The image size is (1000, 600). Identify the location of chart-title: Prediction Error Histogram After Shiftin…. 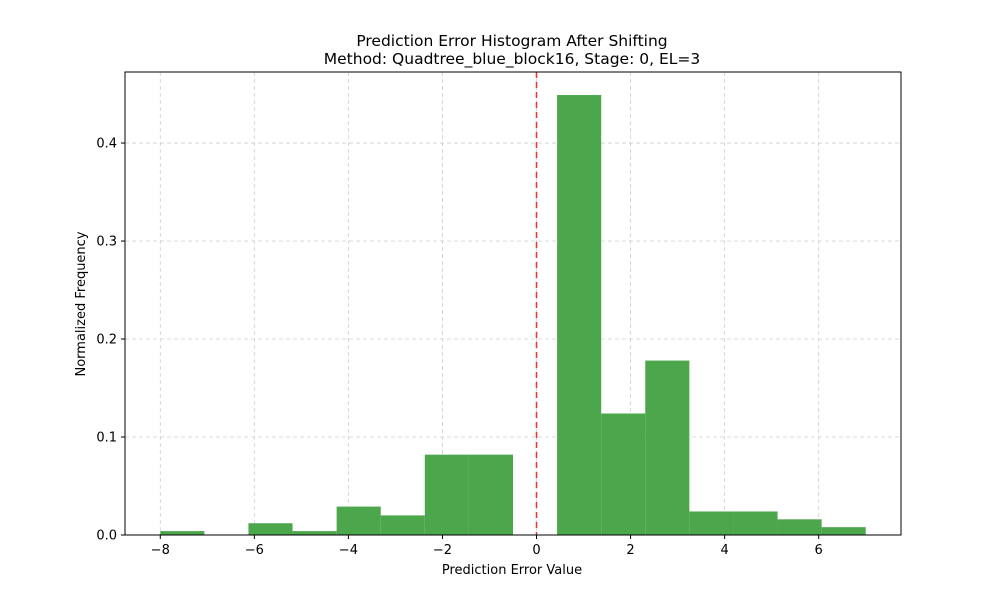
(511, 41).